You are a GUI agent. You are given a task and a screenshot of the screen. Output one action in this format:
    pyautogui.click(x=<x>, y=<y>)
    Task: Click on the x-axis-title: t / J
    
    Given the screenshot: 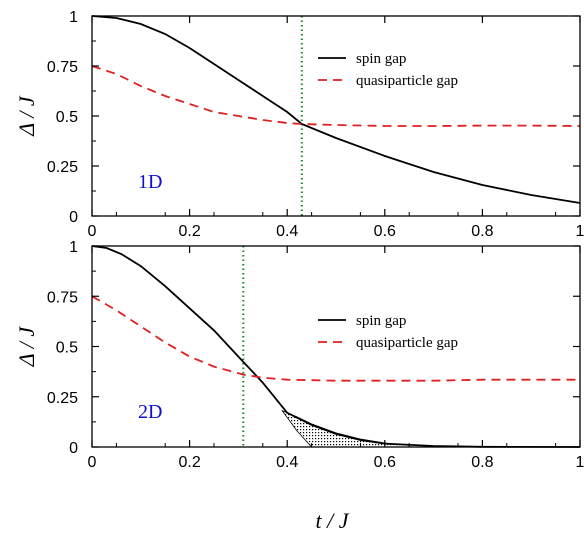 What is the action you would take?
    pyautogui.click(x=333, y=520)
    